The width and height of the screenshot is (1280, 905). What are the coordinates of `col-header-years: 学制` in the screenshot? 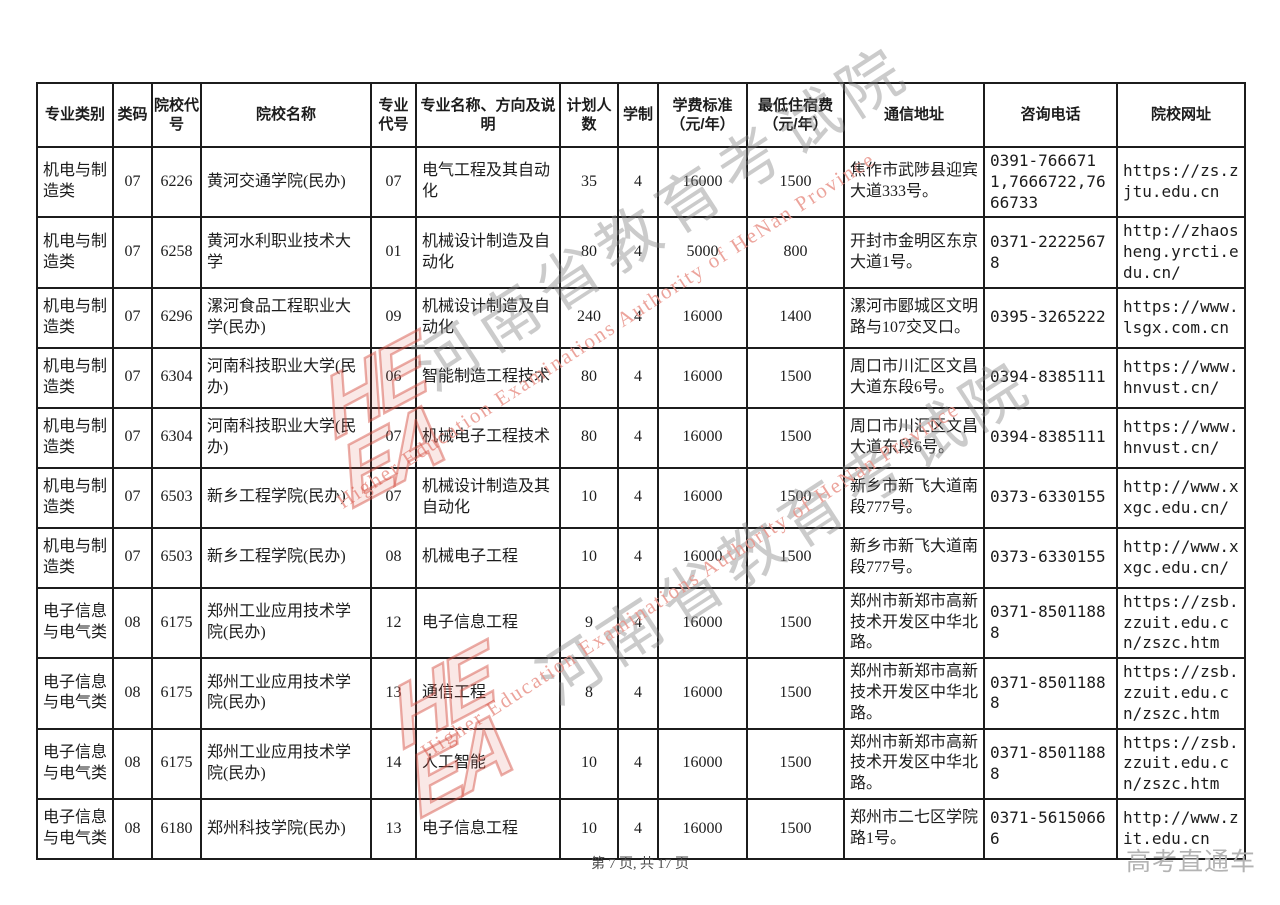 It's located at (638, 115).